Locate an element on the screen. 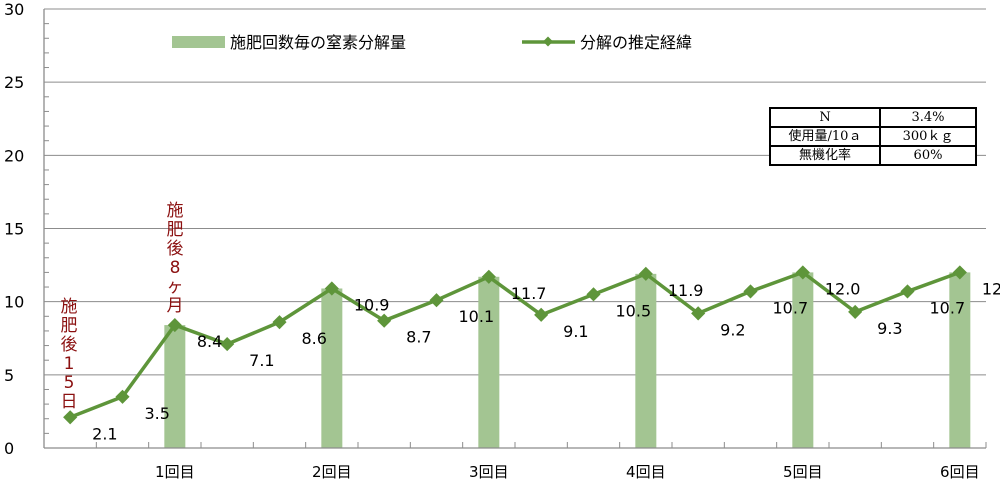 The image size is (1000, 488). legend-line-label: 分解の推定経緯 is located at coordinates (636, 42).